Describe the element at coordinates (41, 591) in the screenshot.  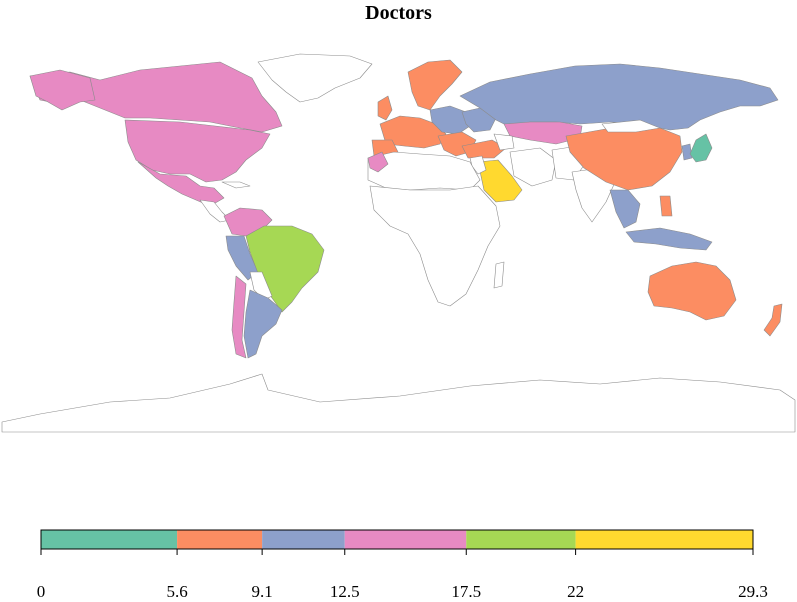
I see `legend-break-label: 0` at that location.